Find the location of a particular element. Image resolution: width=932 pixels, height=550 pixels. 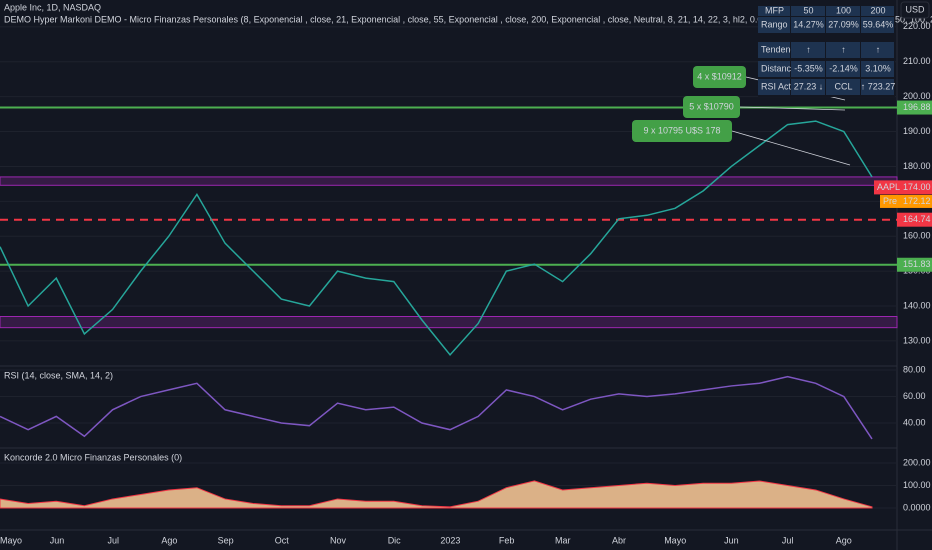

table-header: 50 is located at coordinates (808, 10).